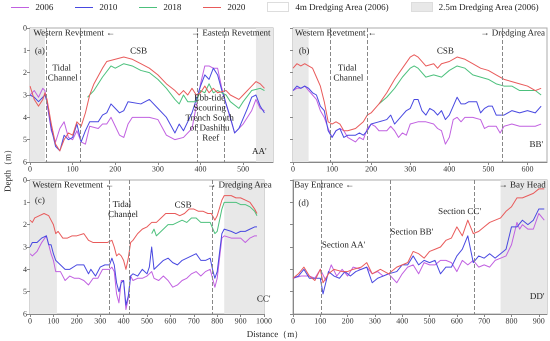 The width and height of the screenshot is (550, 341). I want to click on legend-label: 2020, so click(236, 7).